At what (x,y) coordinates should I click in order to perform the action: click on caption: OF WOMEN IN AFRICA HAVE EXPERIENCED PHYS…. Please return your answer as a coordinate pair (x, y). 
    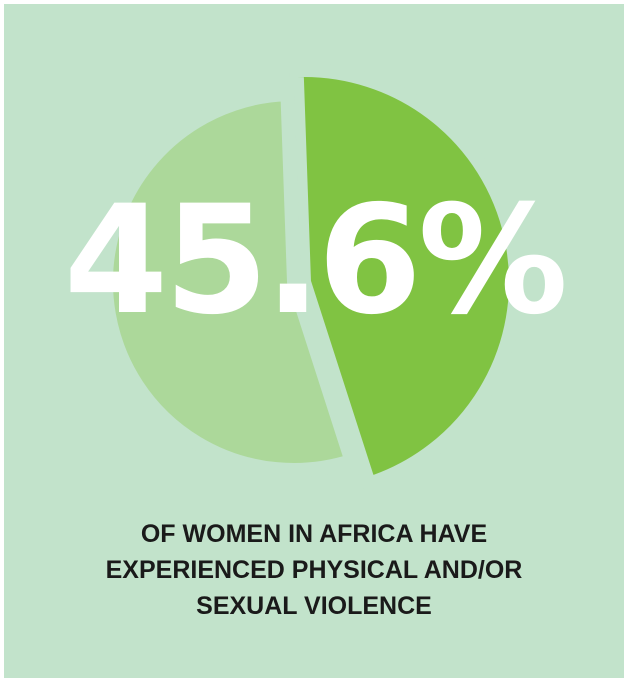
    Looking at the image, I should click on (314, 570).